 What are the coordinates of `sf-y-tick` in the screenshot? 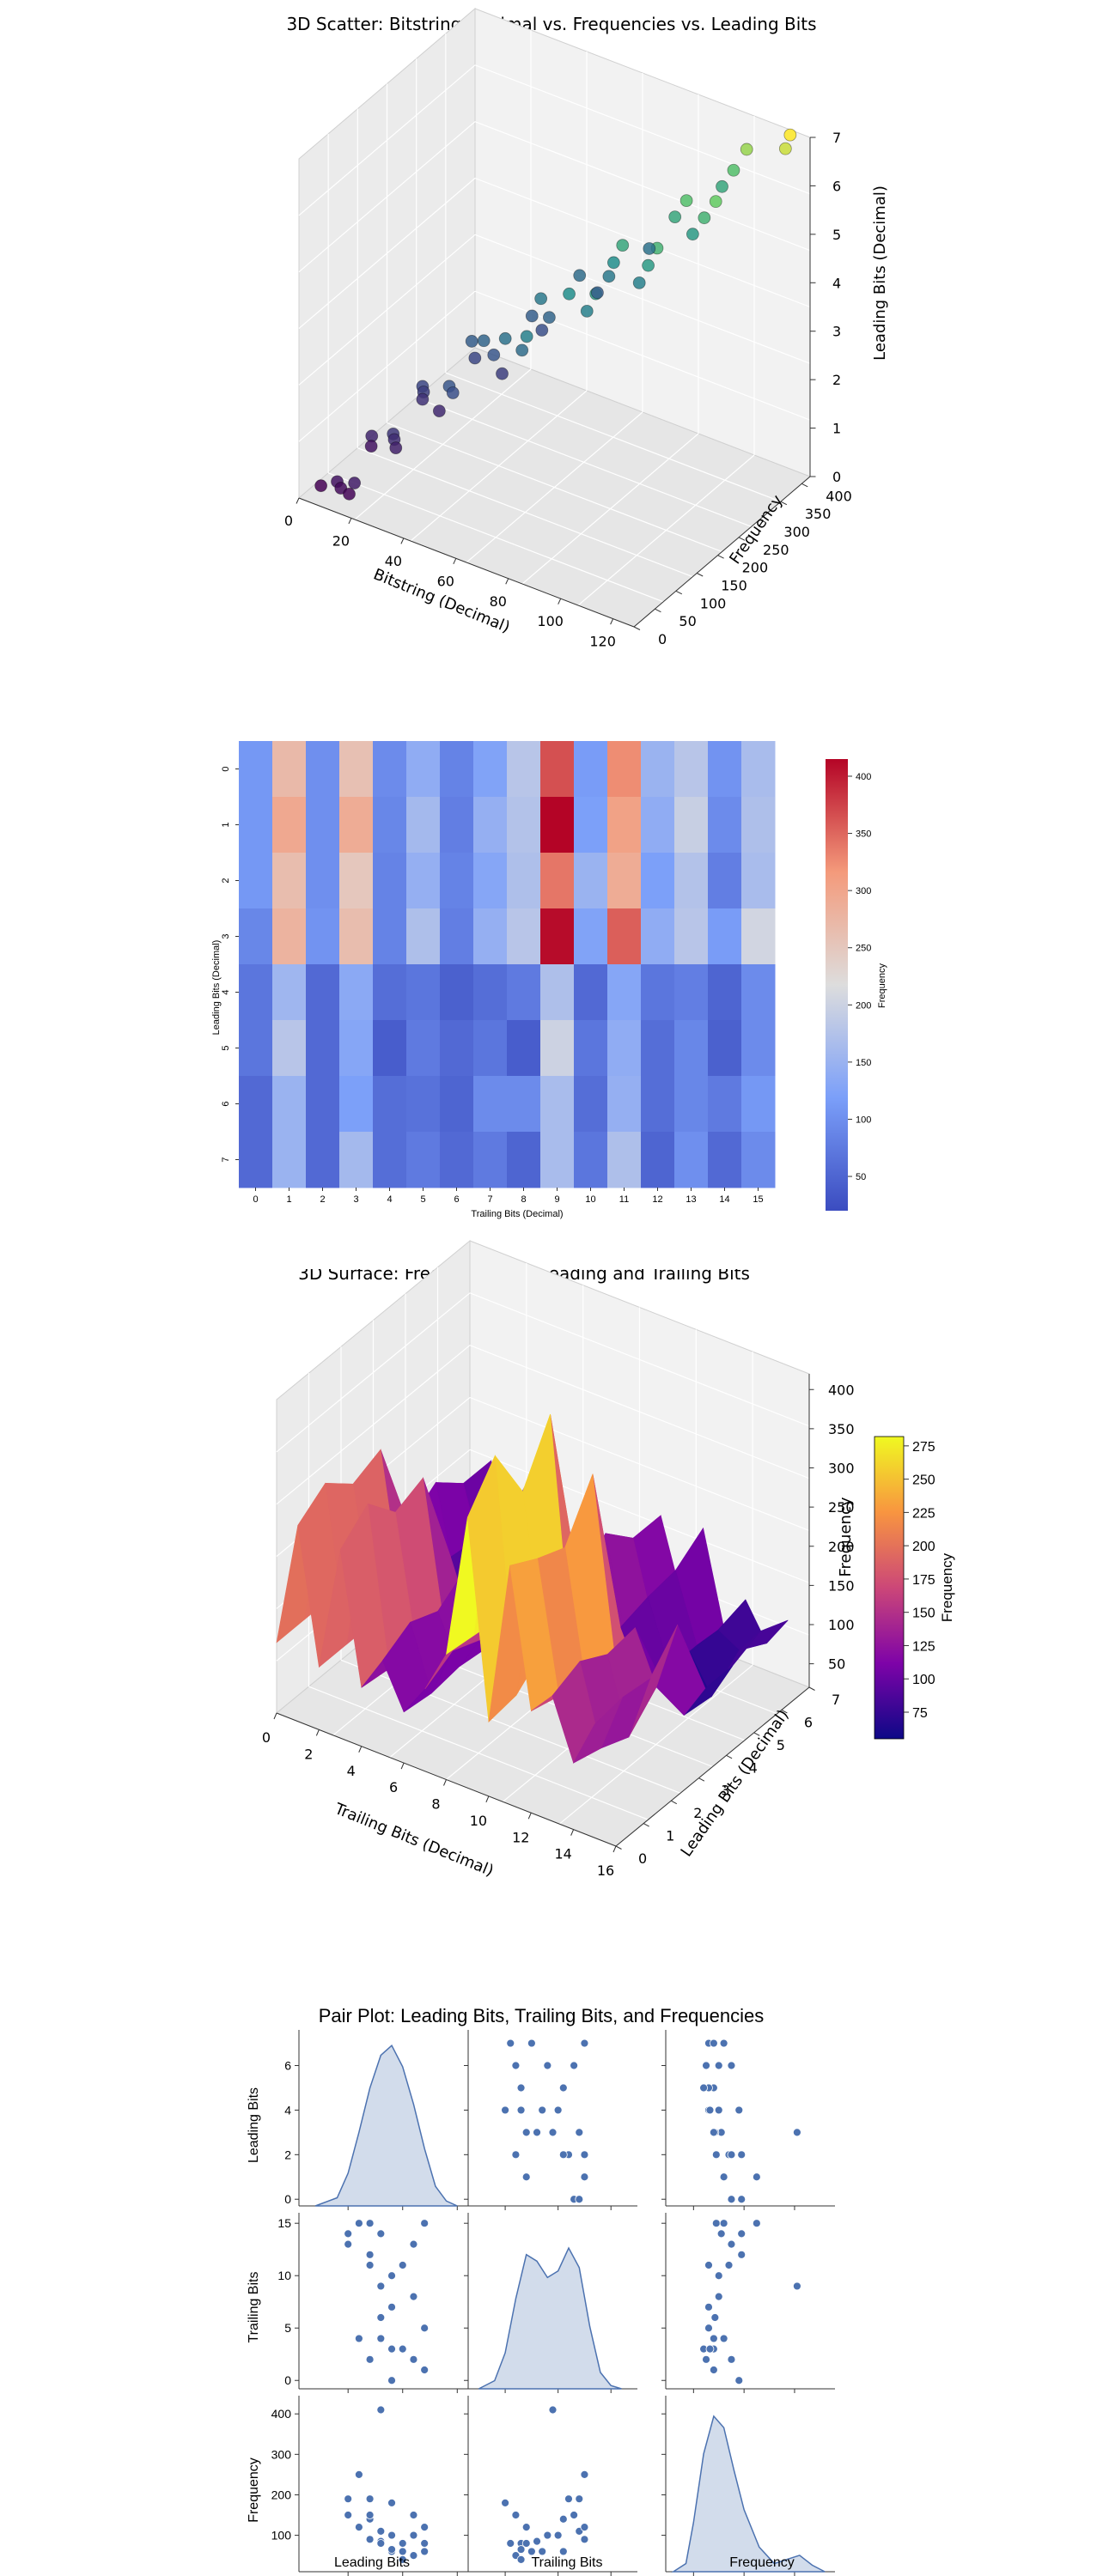 It's located at (811, 1689).